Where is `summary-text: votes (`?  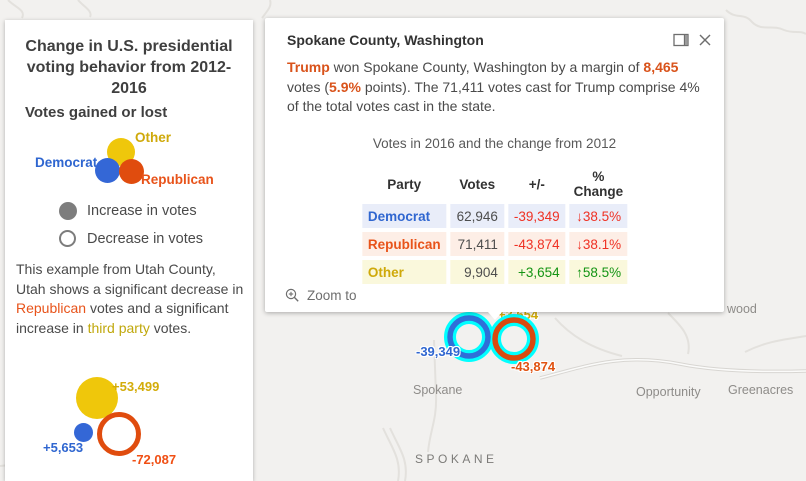 summary-text: votes ( is located at coordinates (308, 86).